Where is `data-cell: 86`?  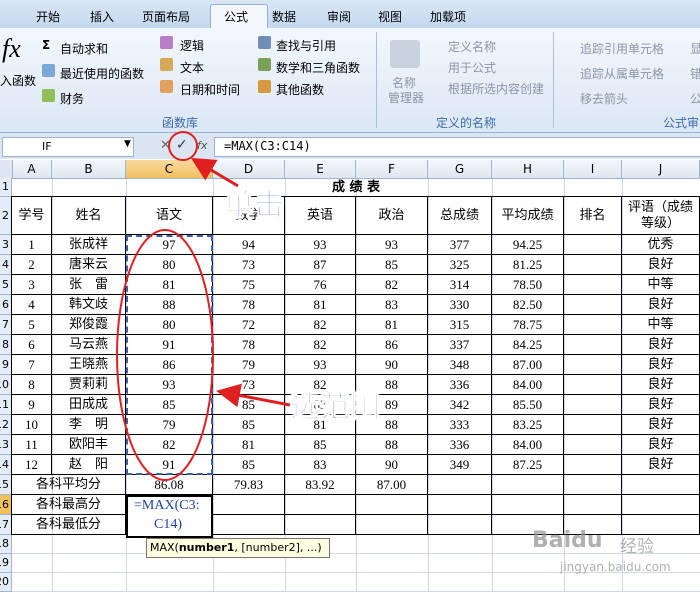
data-cell: 86 is located at coordinates (392, 345).